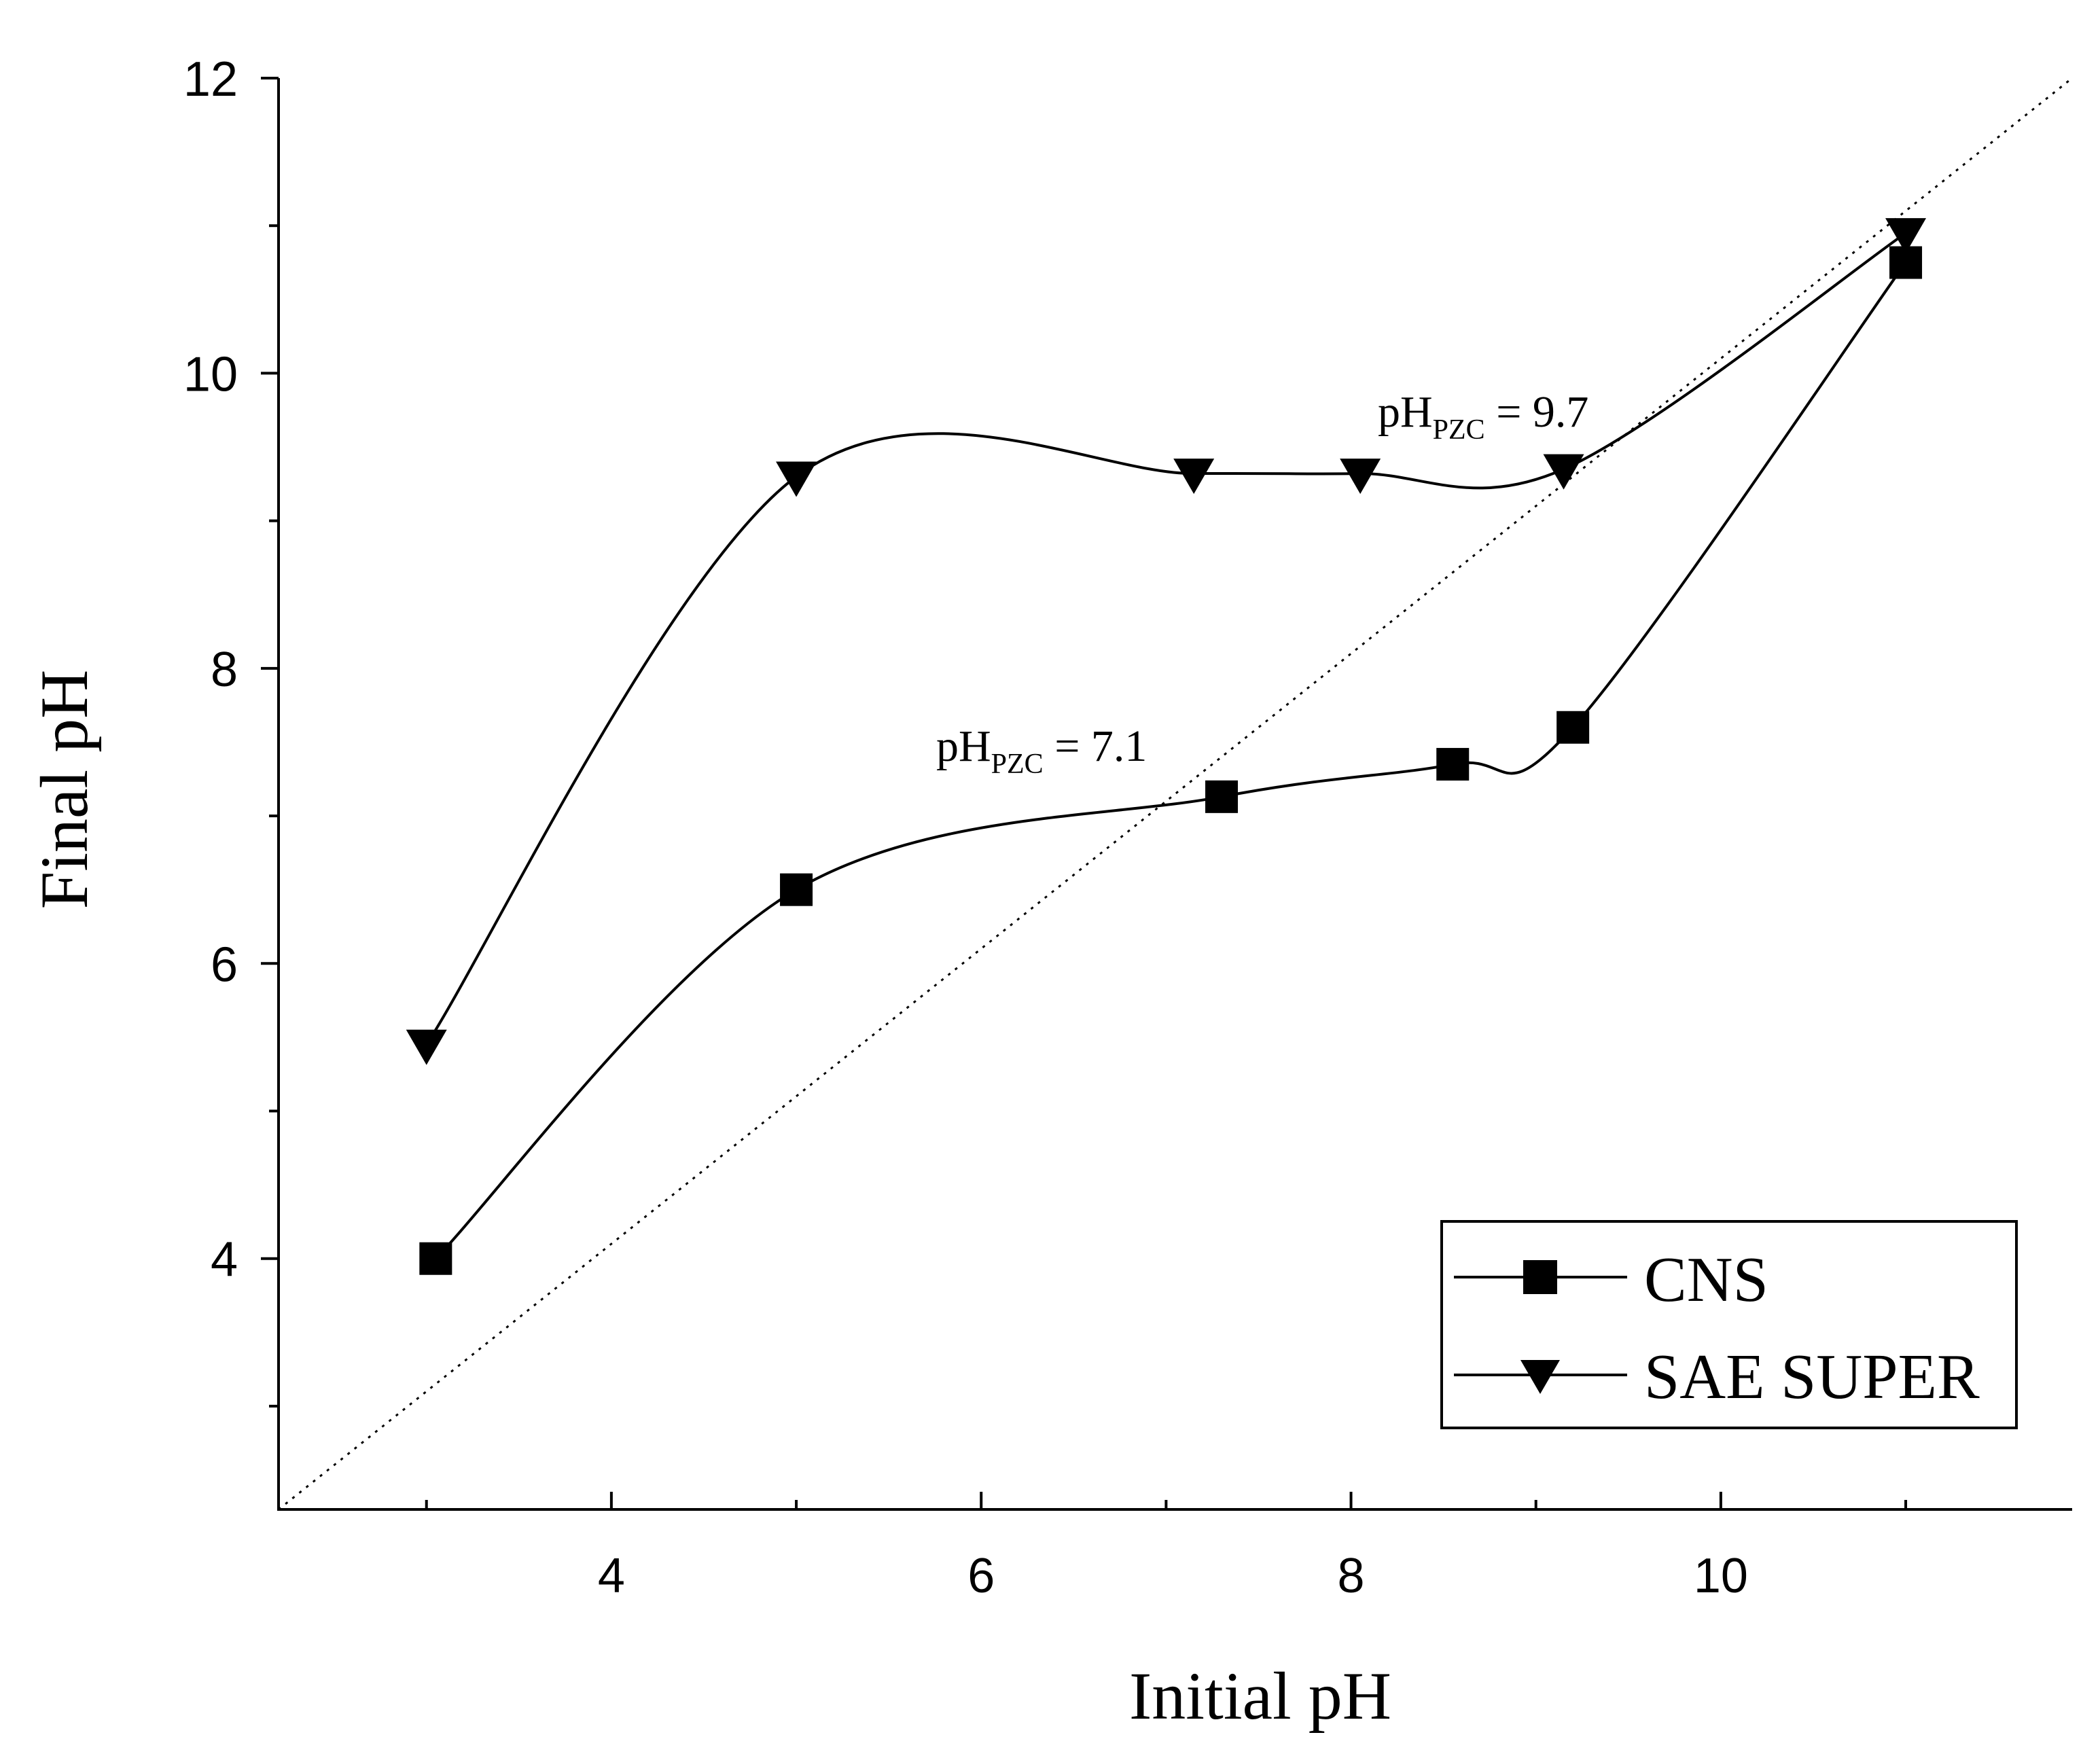 This screenshot has height=1737, width=2100. What do you see at coordinates (224, 670) in the screenshot?
I see `y-tick-label: 8` at bounding box center [224, 670].